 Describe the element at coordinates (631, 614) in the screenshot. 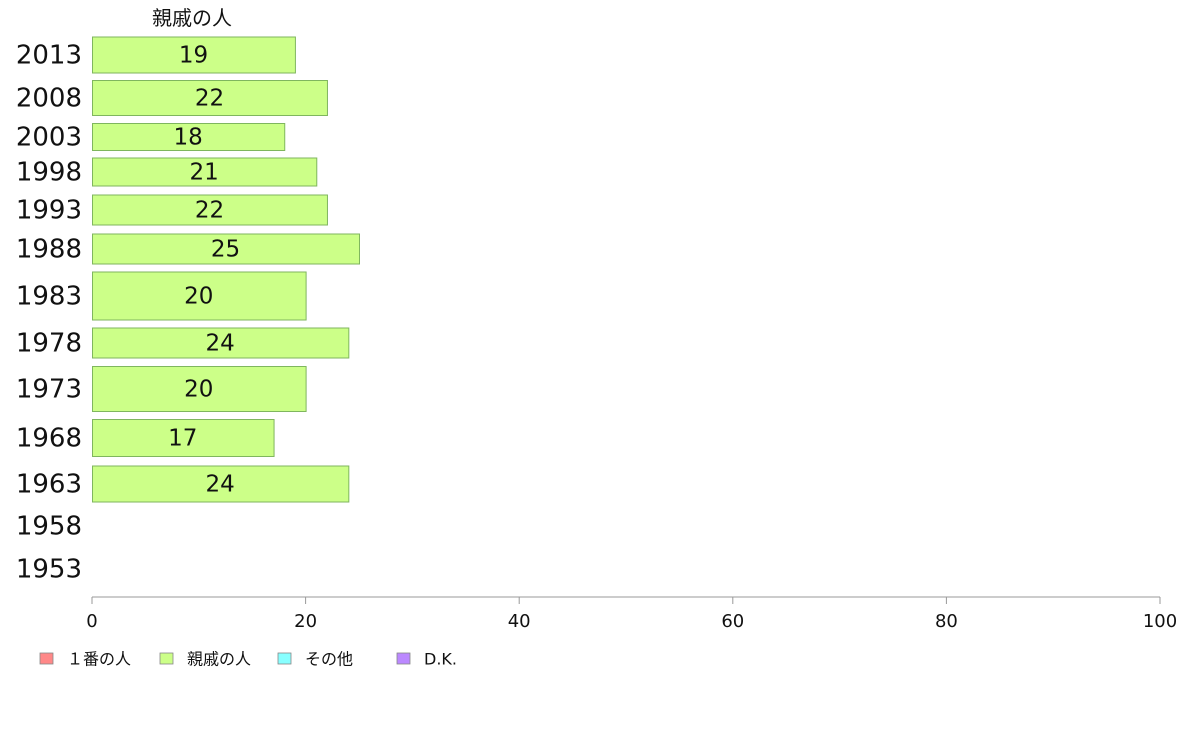

I see `x-axis-ticks: 0 20 40 60 80 100` at that location.